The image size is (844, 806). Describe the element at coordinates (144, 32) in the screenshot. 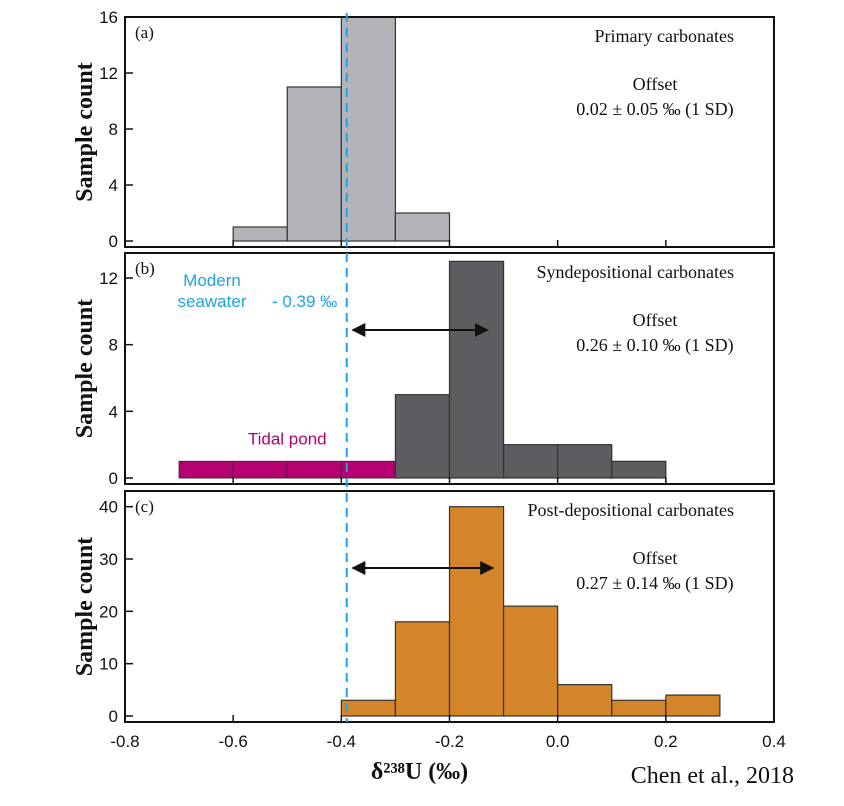

I see `panel-tag: (a)` at that location.